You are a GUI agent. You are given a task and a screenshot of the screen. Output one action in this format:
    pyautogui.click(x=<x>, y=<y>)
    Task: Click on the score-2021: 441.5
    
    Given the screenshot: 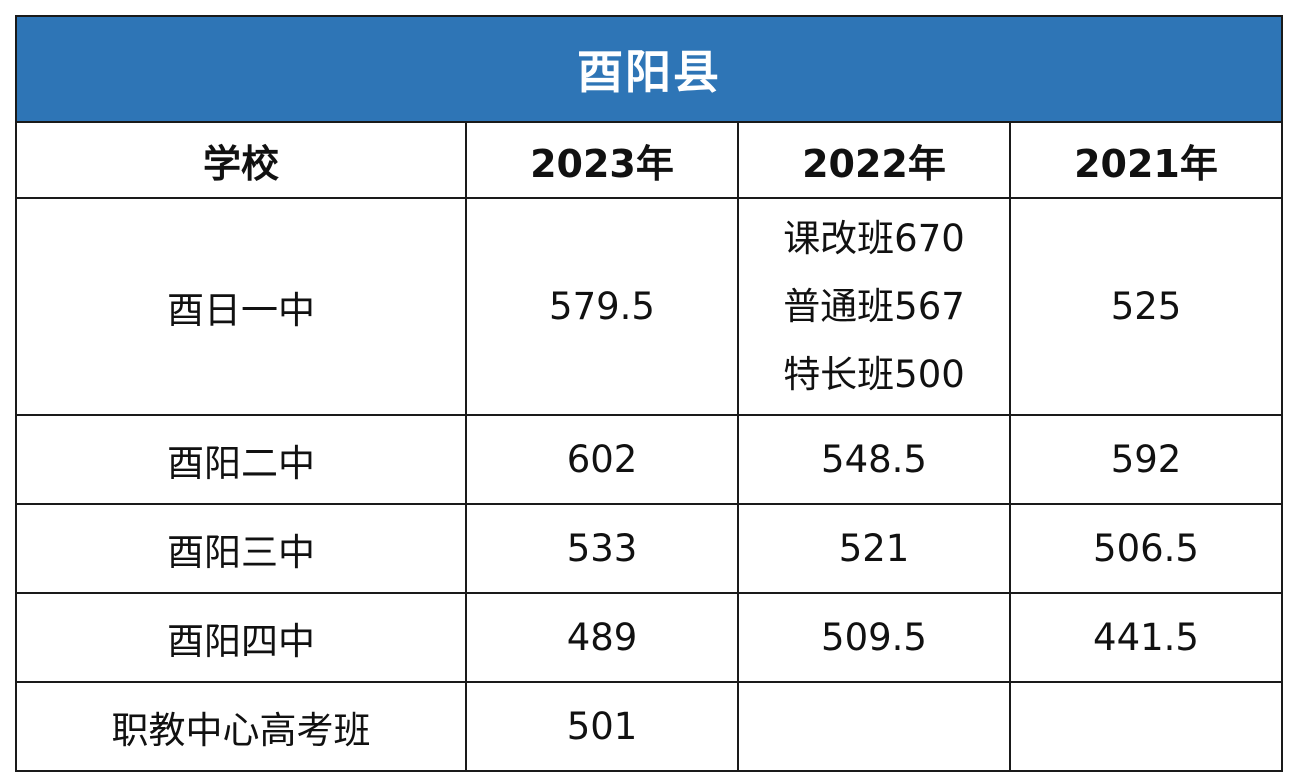 What is the action you would take?
    pyautogui.click(x=1146, y=637)
    